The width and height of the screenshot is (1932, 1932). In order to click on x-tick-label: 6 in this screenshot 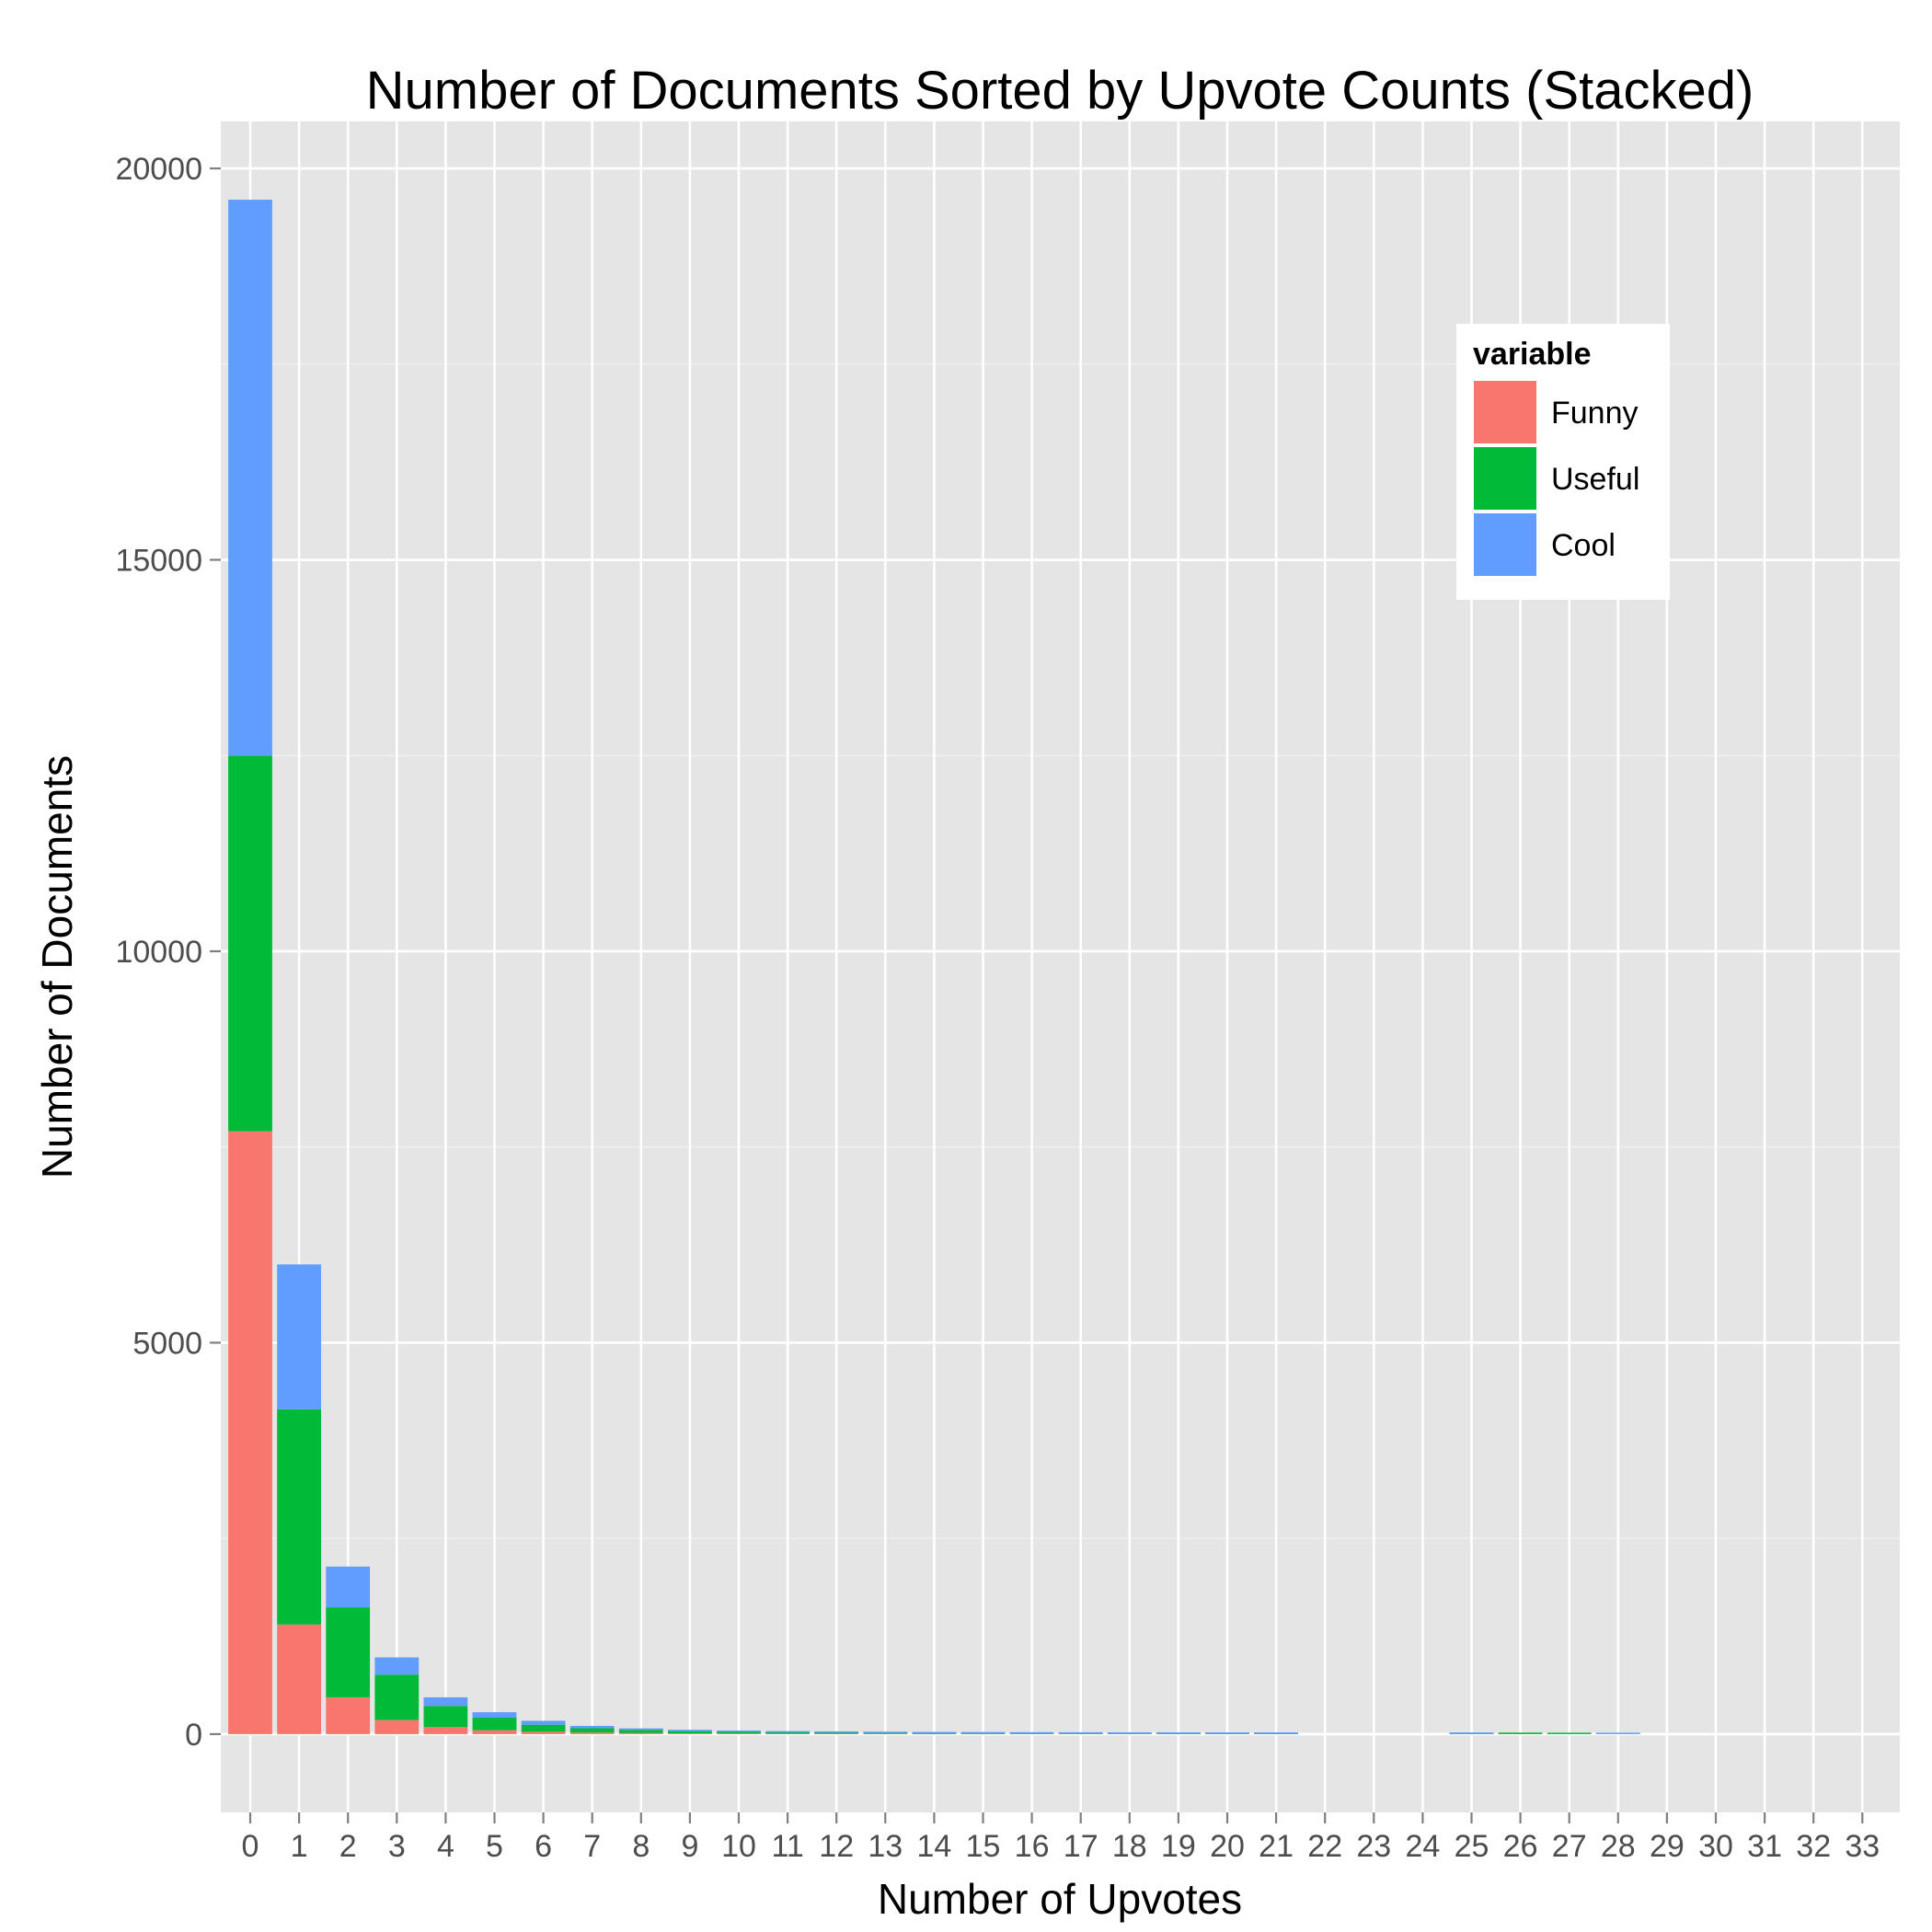, I will do `click(543, 1846)`.